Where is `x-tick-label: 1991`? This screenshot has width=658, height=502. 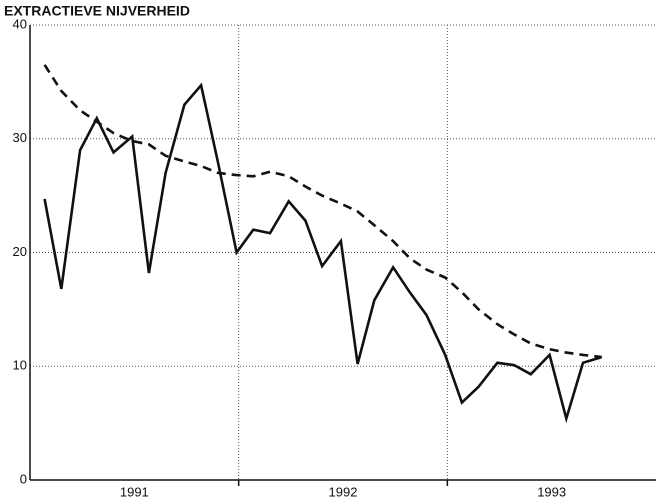 x-tick-label: 1991 is located at coordinates (134, 491).